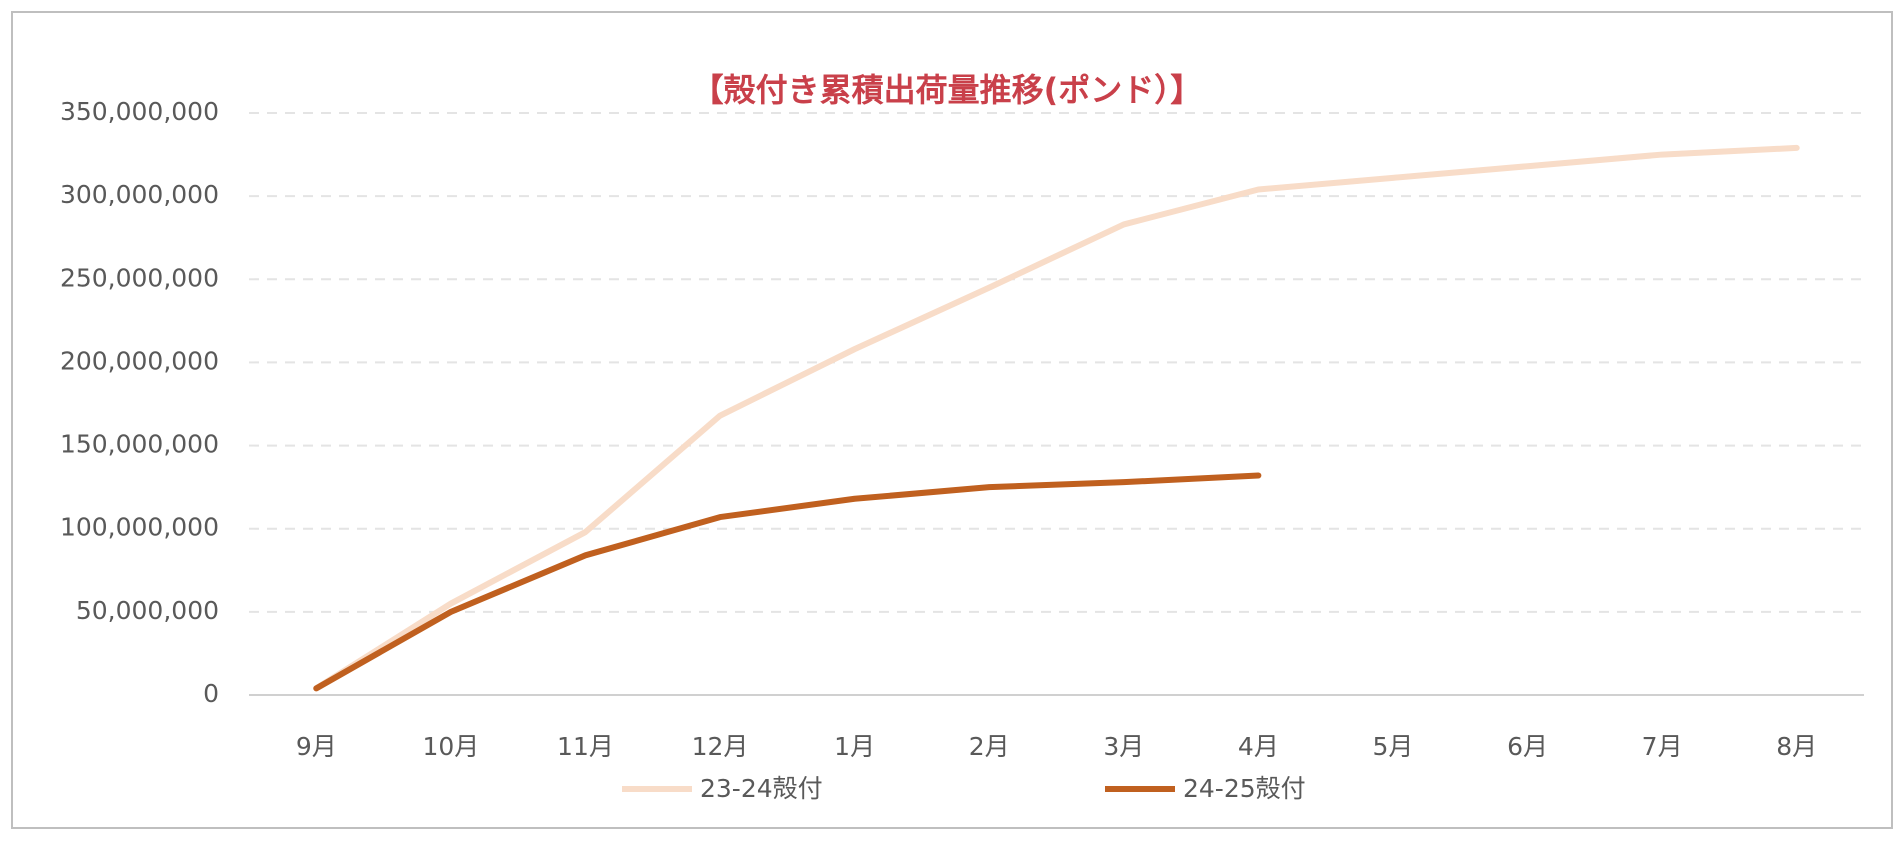 Image resolution: width=1904 pixels, height=850 pixels. What do you see at coordinates (147, 610) in the screenshot?
I see `y-tick-label: 50,000,000` at bounding box center [147, 610].